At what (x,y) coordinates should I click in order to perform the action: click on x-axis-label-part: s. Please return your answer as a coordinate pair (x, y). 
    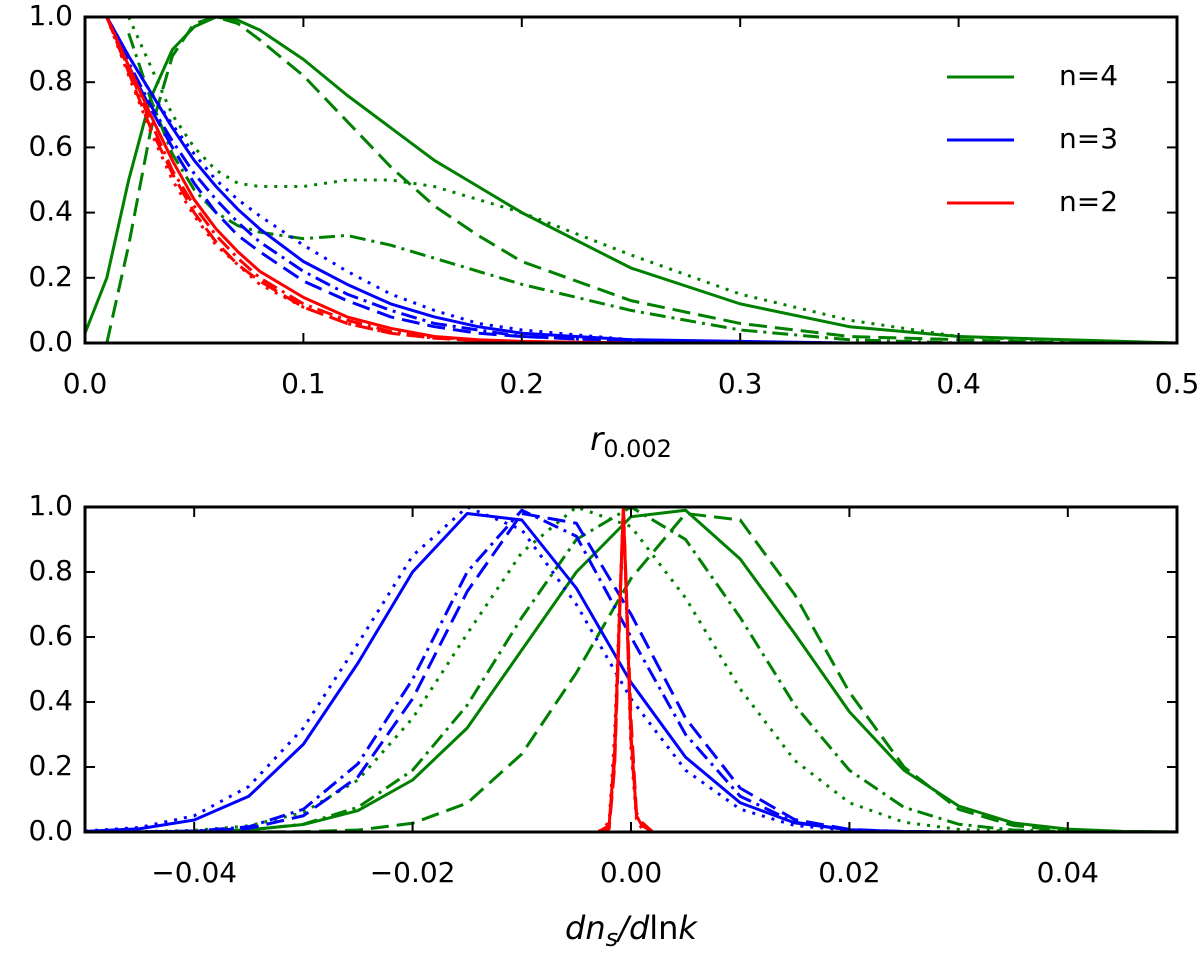
    Looking at the image, I should click on (612, 938).